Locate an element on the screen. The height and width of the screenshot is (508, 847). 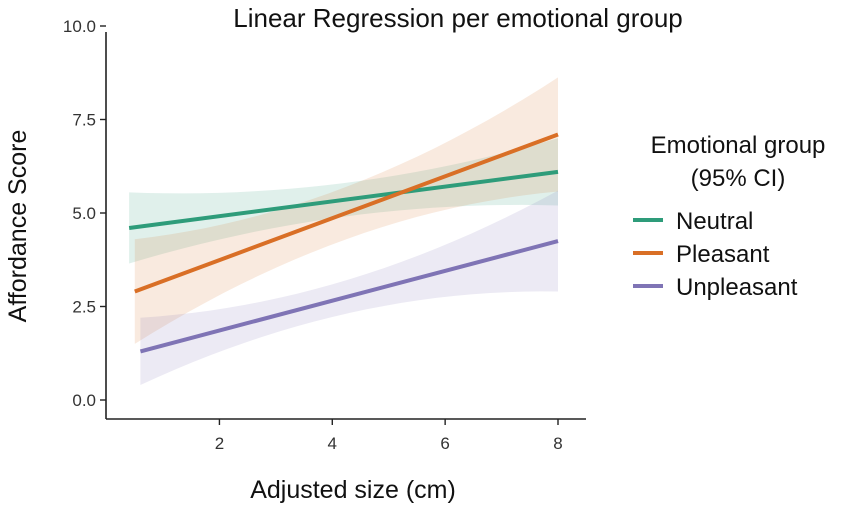
y-tick-label: 0.0 is located at coordinates (84, 400).